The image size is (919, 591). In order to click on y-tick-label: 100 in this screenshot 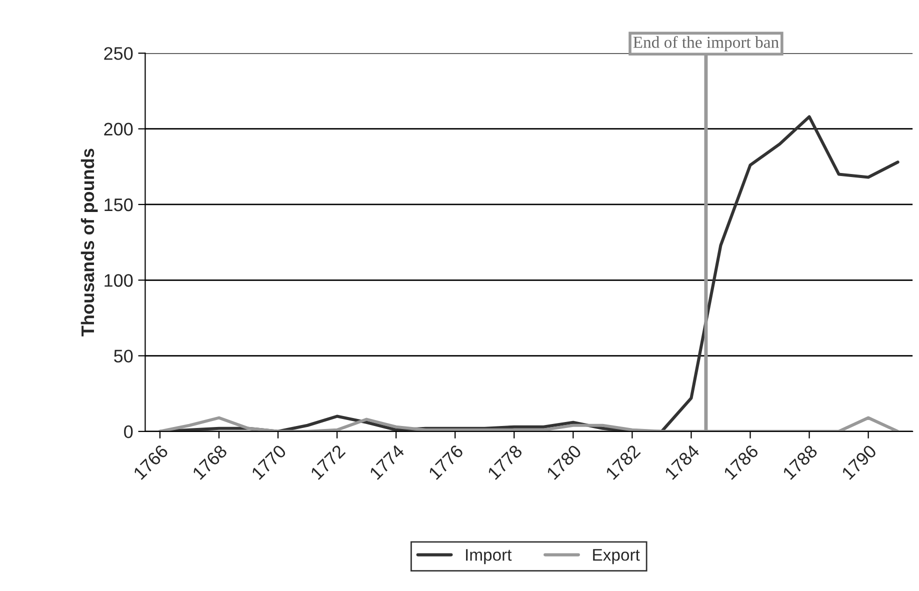, I will do `click(118, 280)`.